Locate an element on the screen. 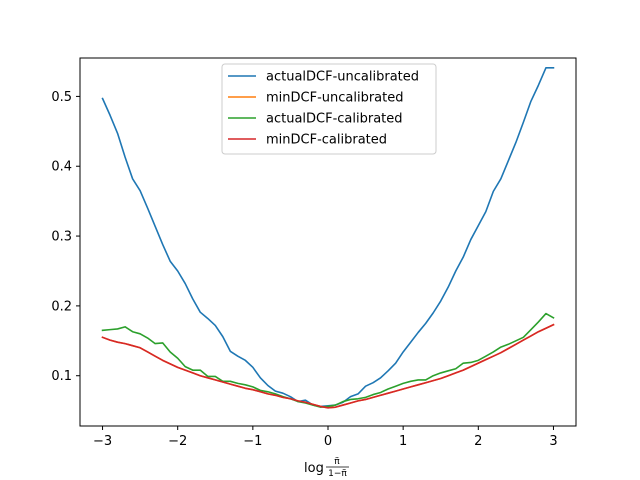 The image size is (640, 480). y-tick-label: 0.4 is located at coordinates (61, 167).